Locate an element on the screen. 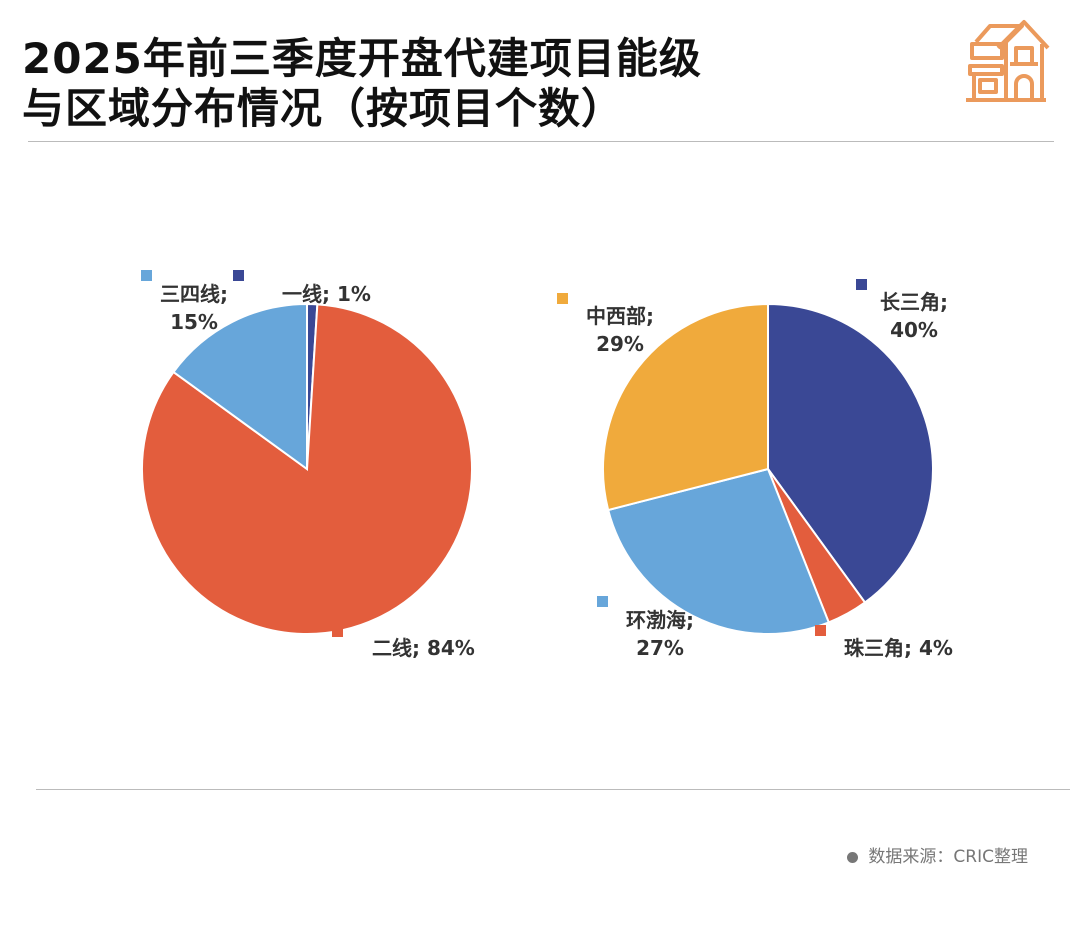 This screenshot has height=928, width=1080. title-divider is located at coordinates (541, 141).